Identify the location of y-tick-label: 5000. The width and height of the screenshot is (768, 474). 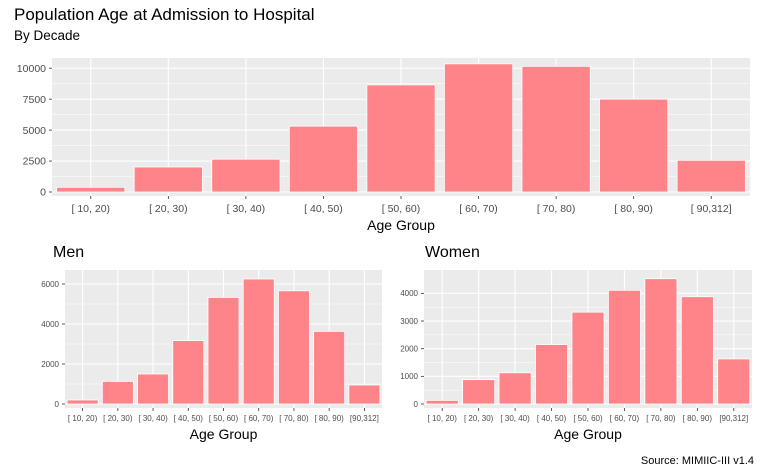
(35, 131).